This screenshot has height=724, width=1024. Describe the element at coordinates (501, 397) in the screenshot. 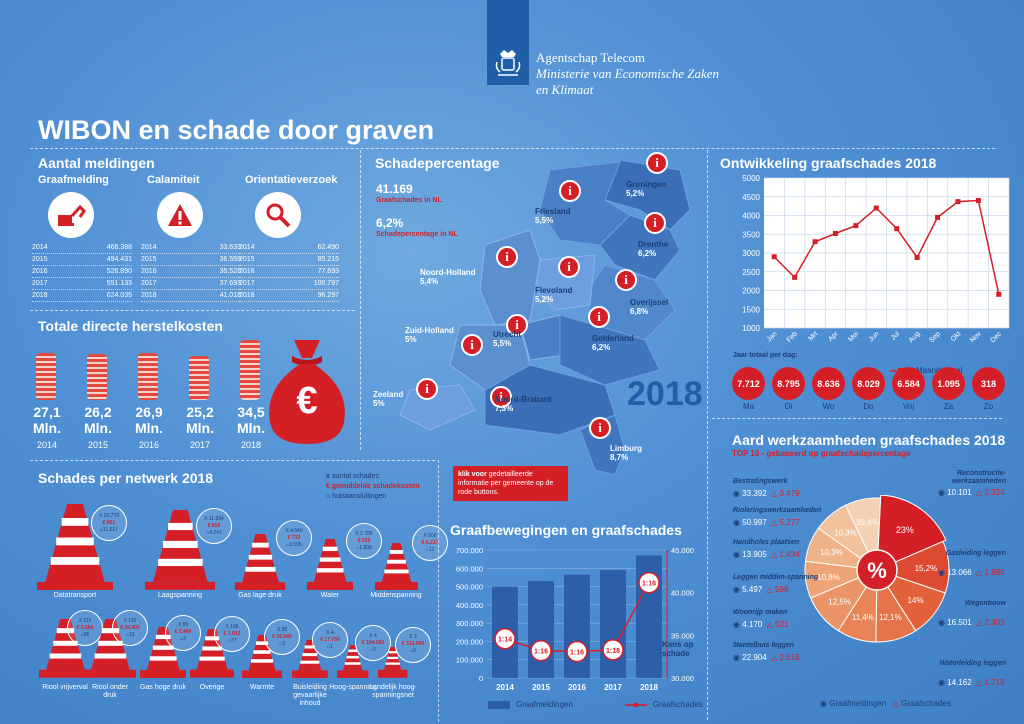

I see `map-marker-noord_brabant: i` at that location.